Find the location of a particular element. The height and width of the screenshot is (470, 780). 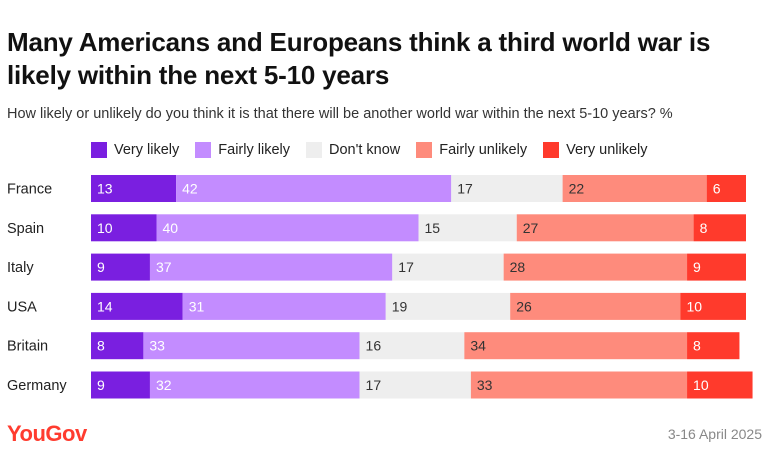

category-label: Germany is located at coordinates (37, 386).